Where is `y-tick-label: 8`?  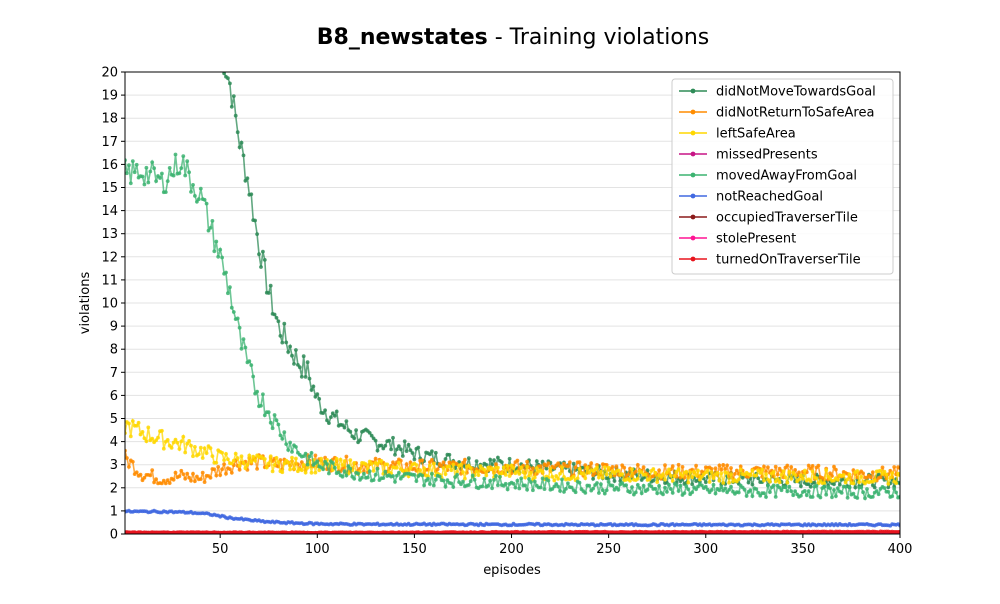
y-tick-label: 8 is located at coordinates (114, 350).